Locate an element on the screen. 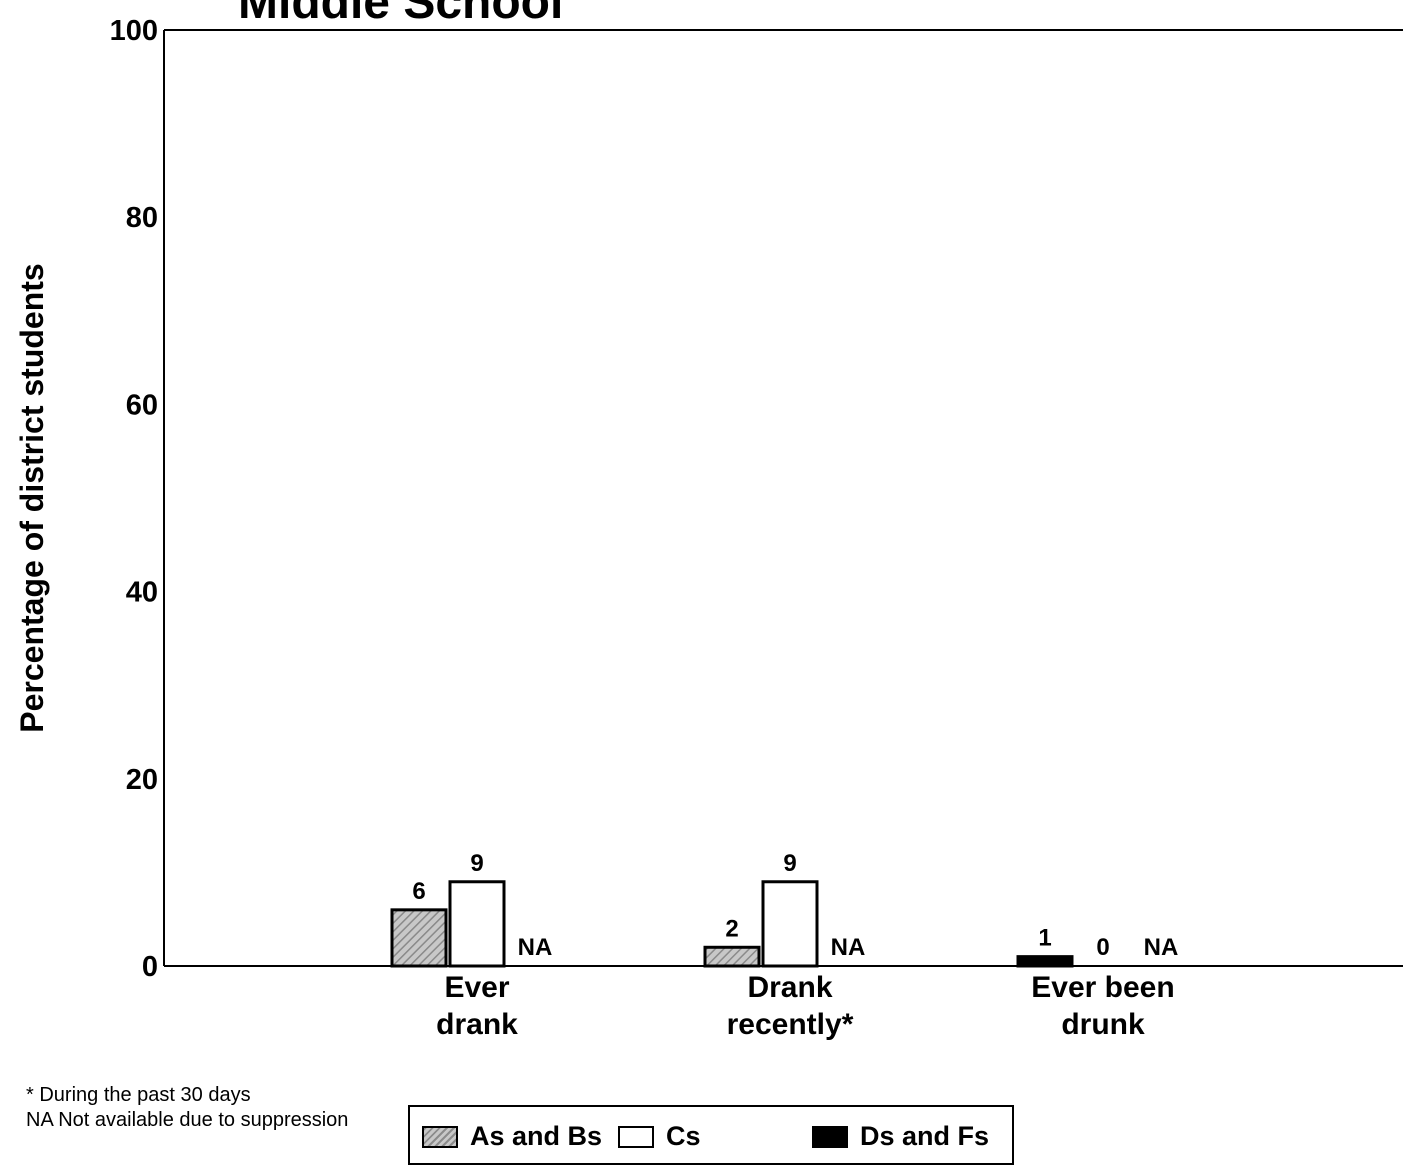 This screenshot has width=1403, height=1165. data-label: 6 is located at coordinates (418, 891).